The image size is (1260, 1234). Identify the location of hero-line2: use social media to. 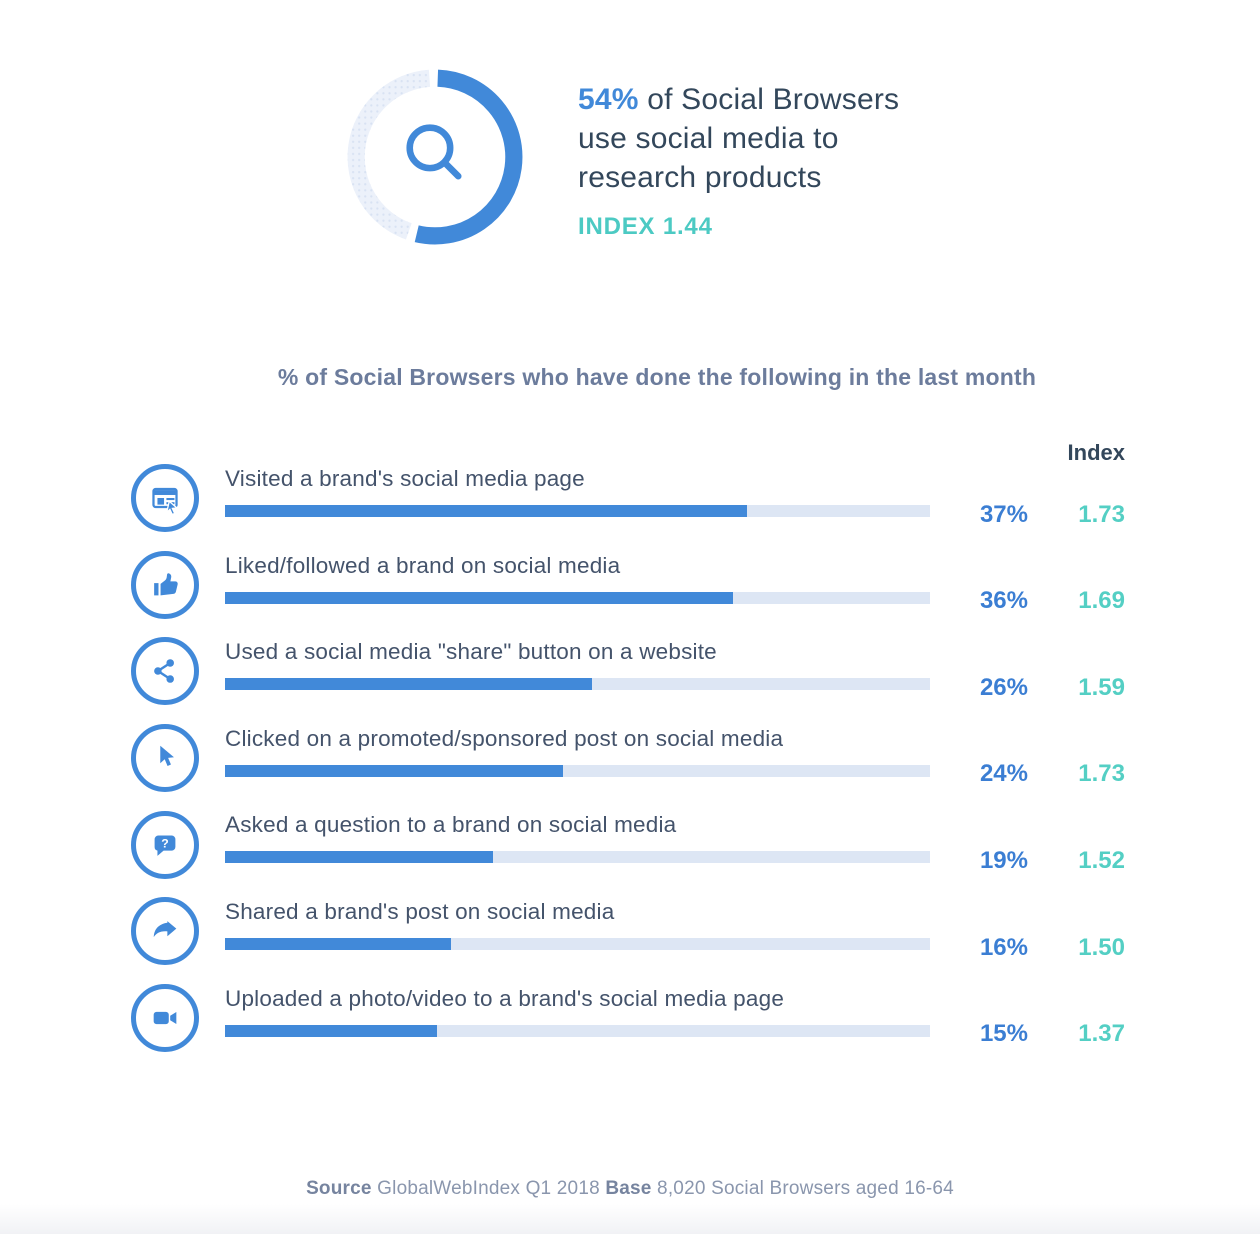
(708, 138).